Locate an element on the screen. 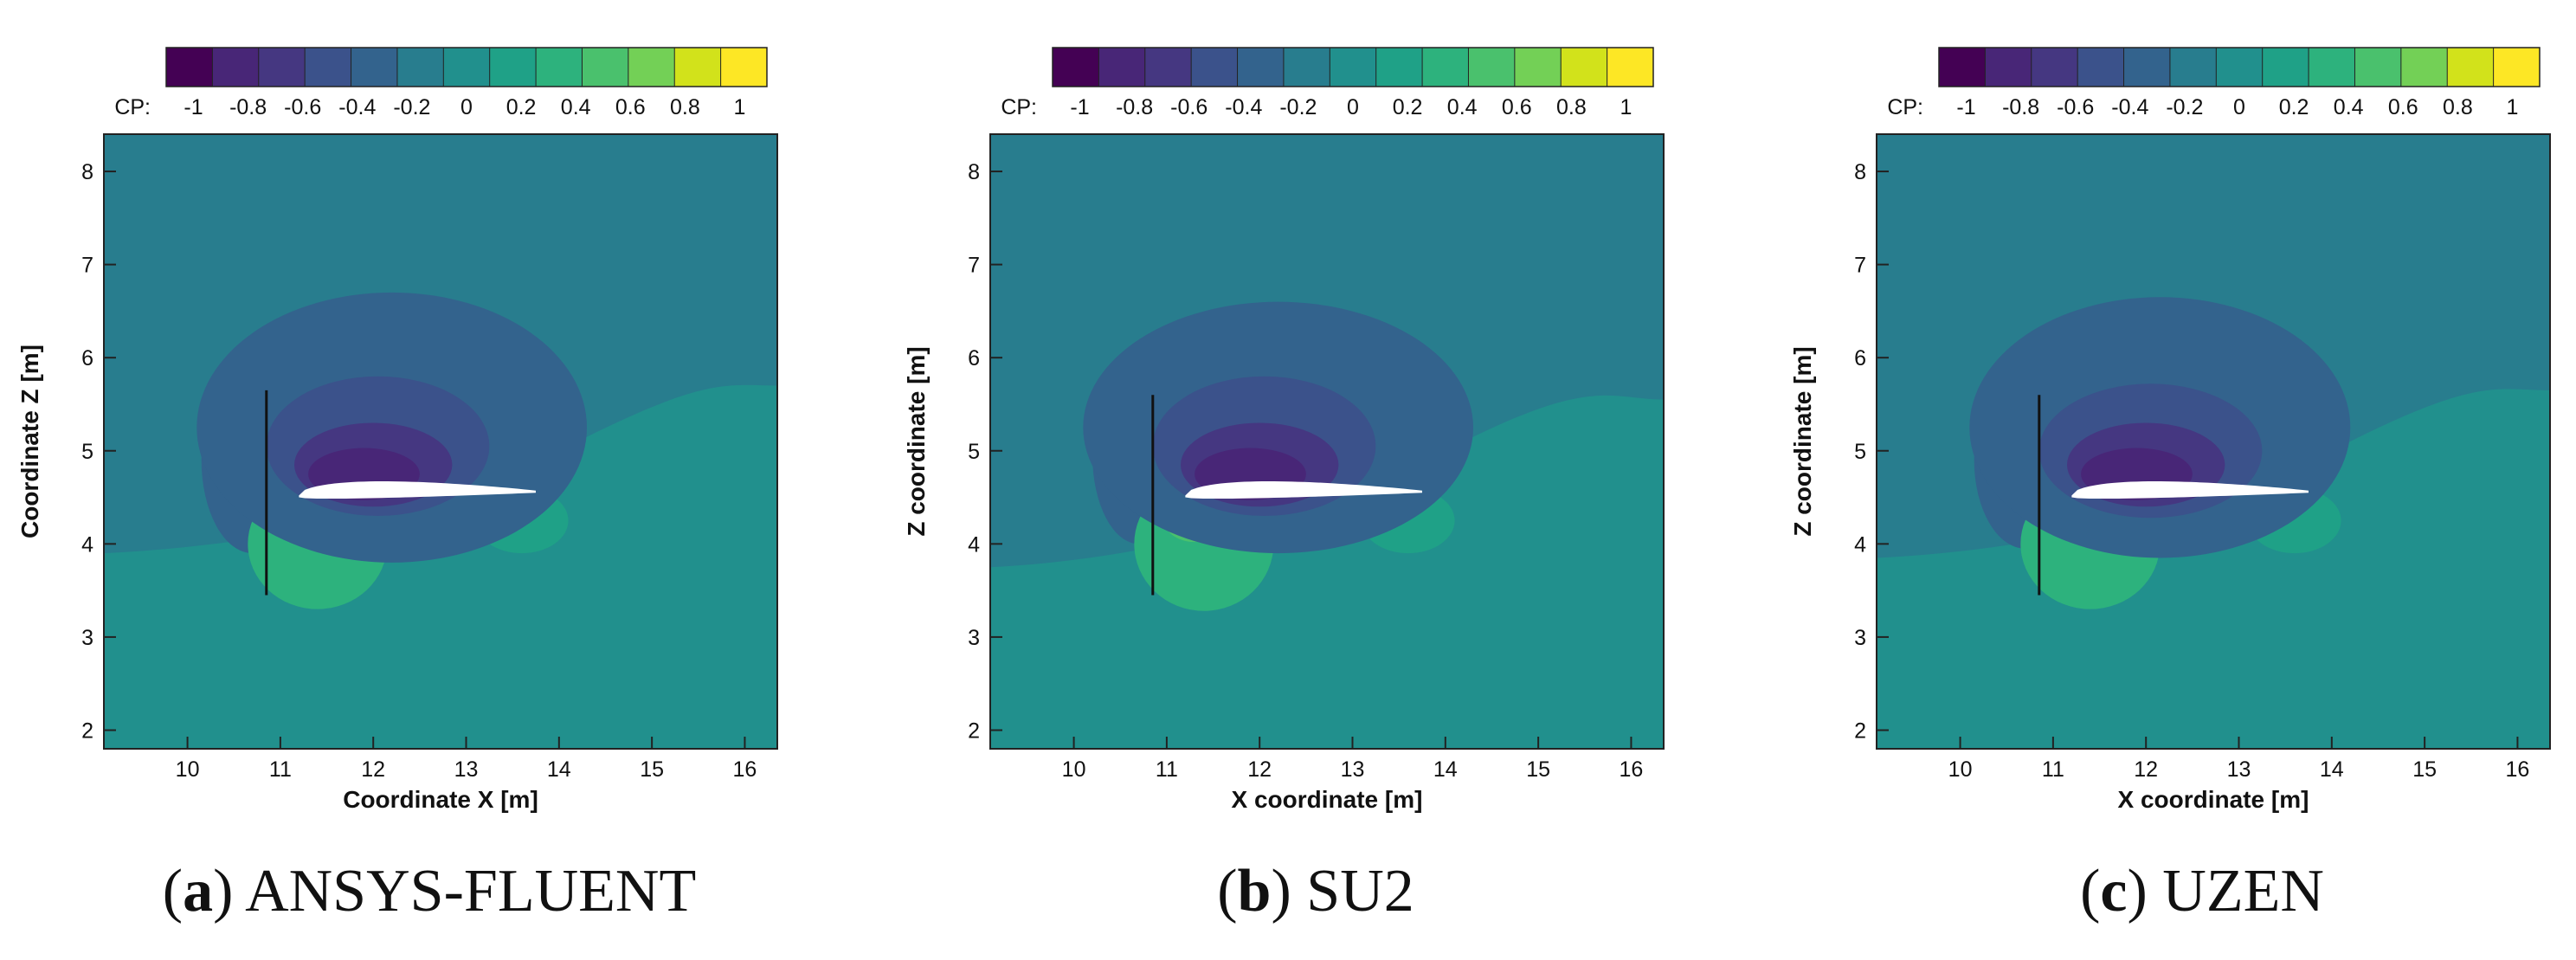 This screenshot has width=2576, height=960. caption-title-c: UZEN is located at coordinates (2243, 891).